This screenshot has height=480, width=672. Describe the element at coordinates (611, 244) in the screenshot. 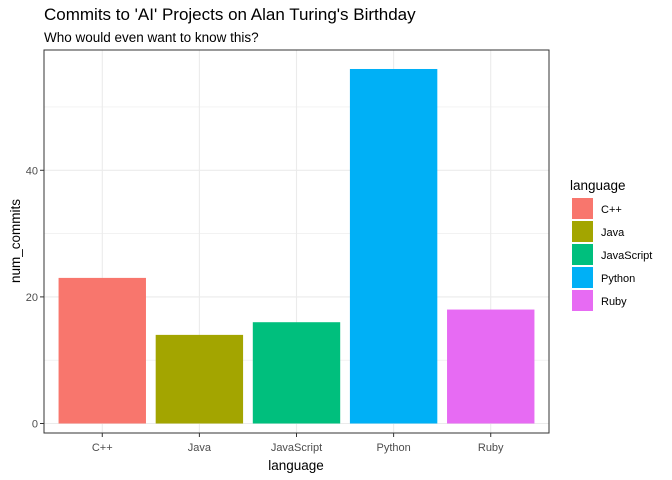

I see `legend: language C++ Java JavaScript Python Ruby` at that location.